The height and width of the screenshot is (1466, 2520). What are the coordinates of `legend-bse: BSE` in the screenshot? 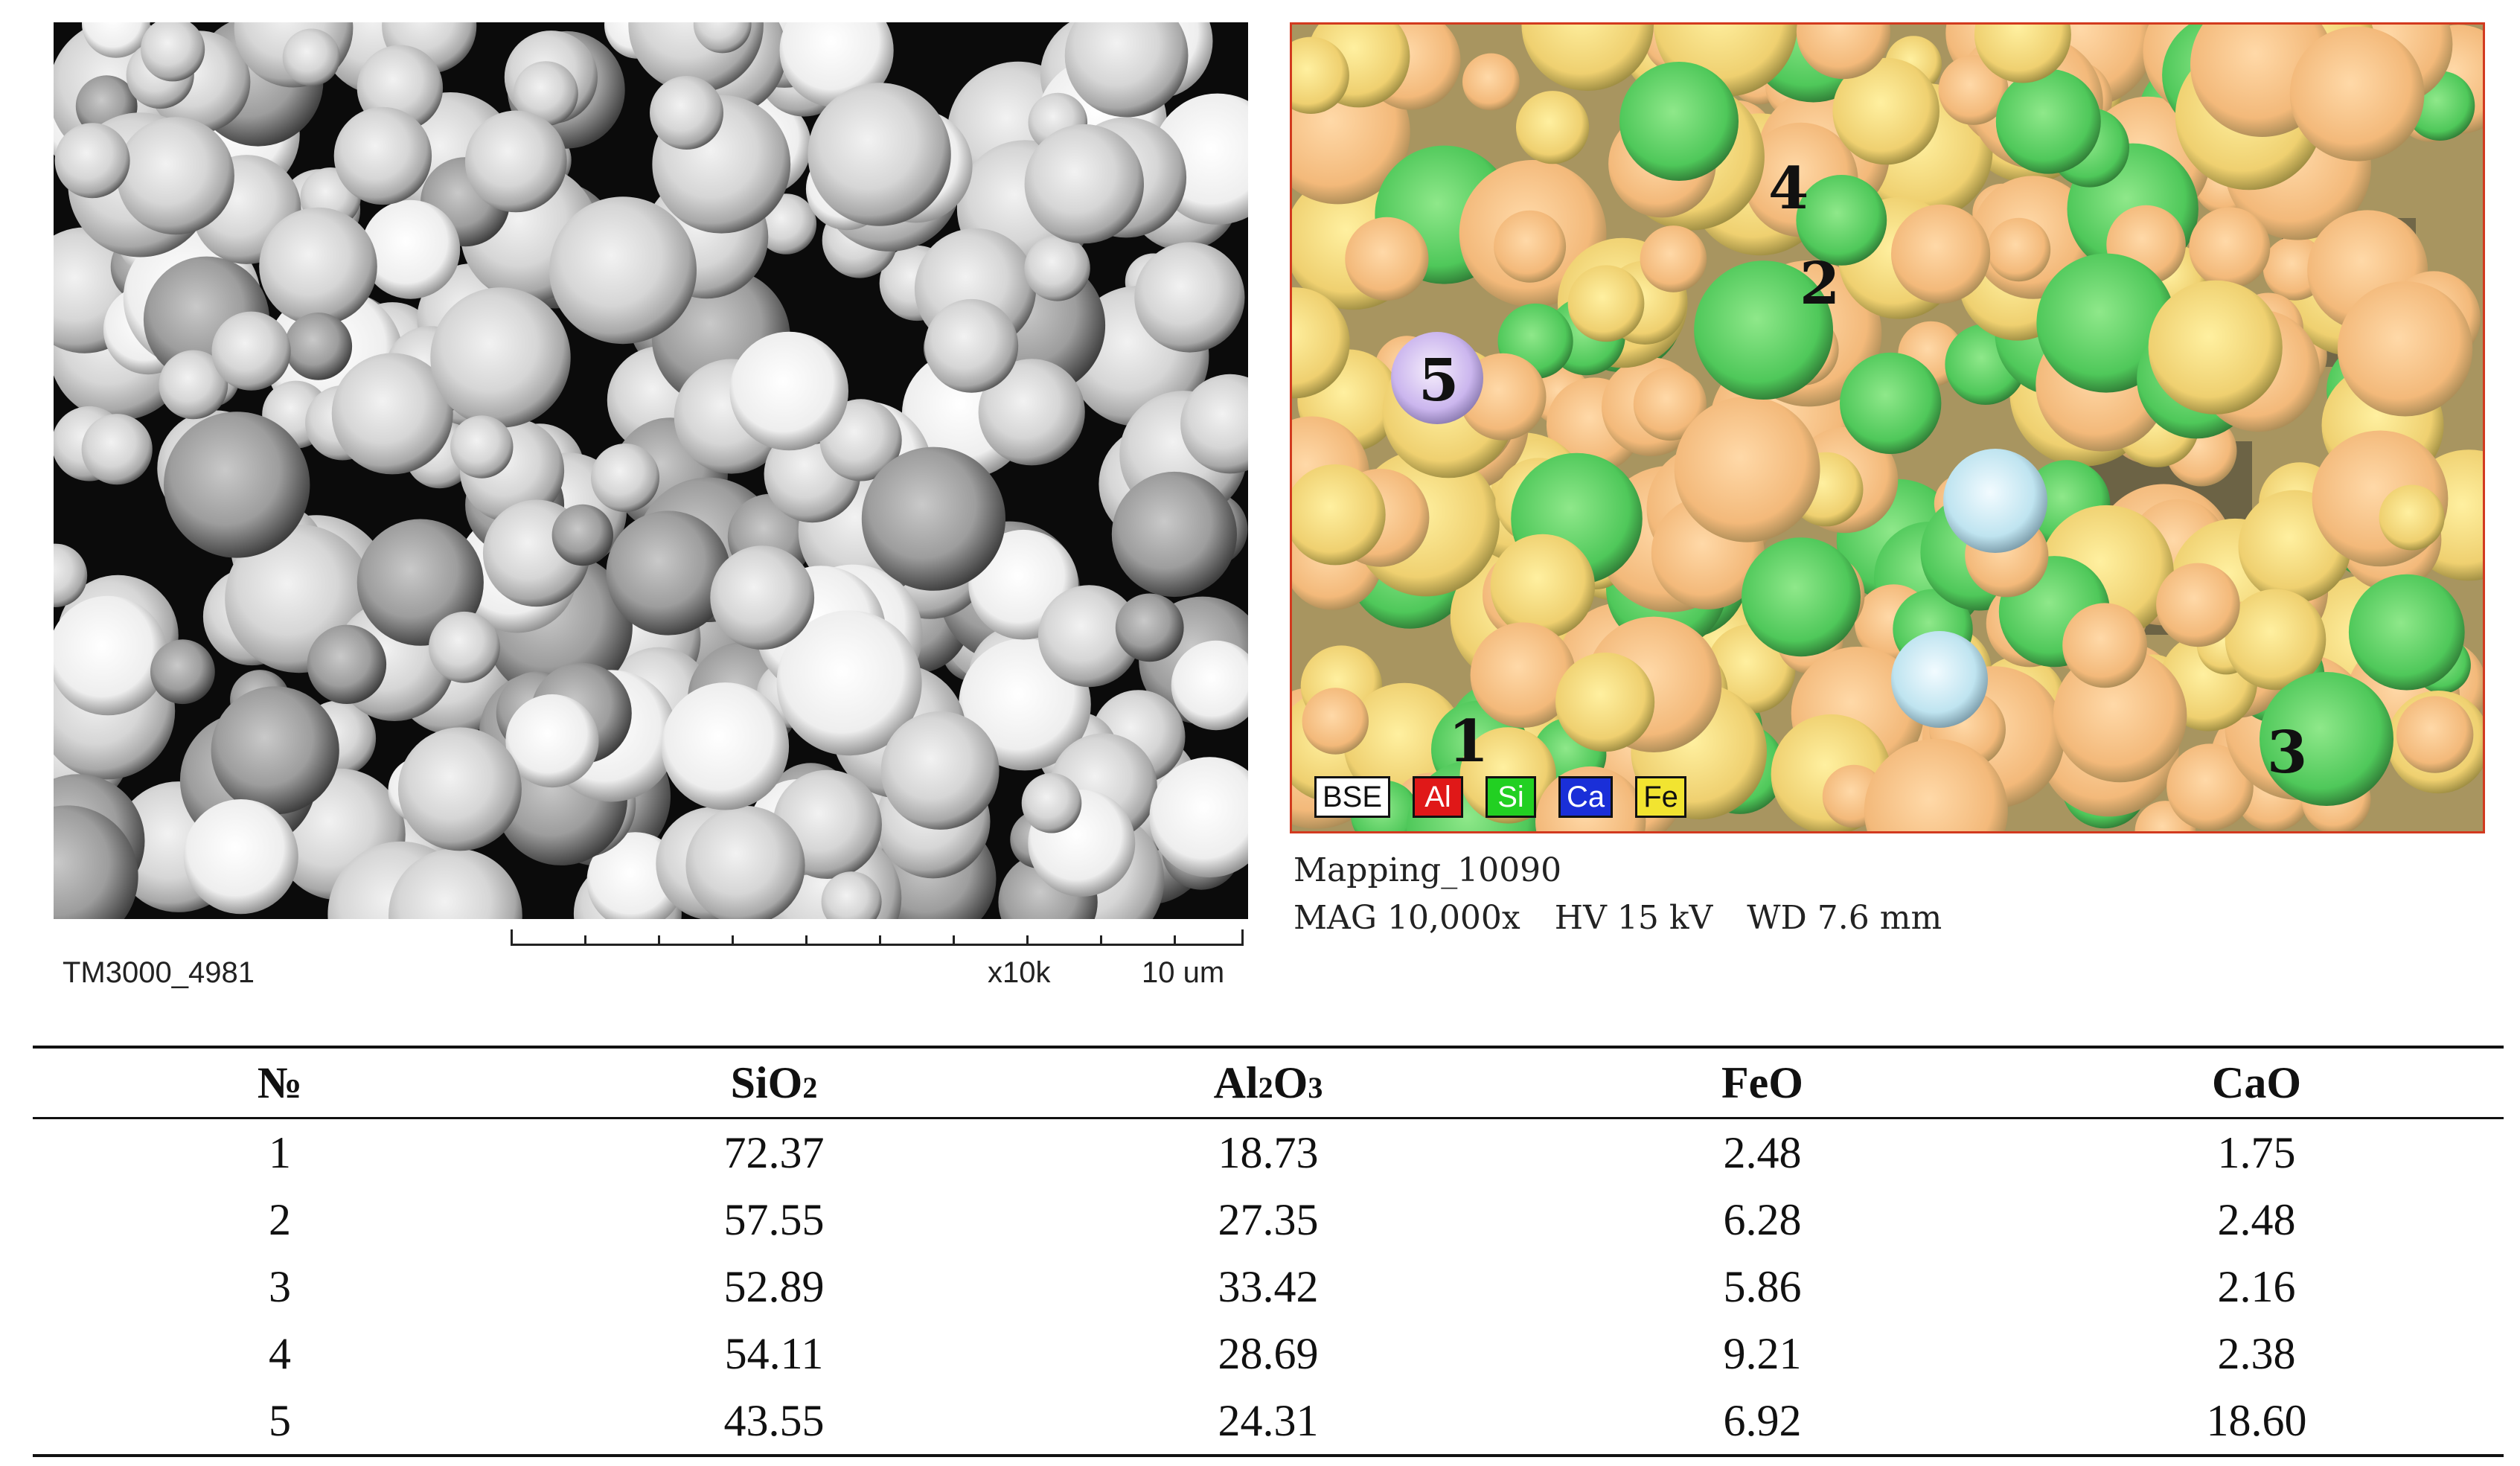 It's located at (1352, 797).